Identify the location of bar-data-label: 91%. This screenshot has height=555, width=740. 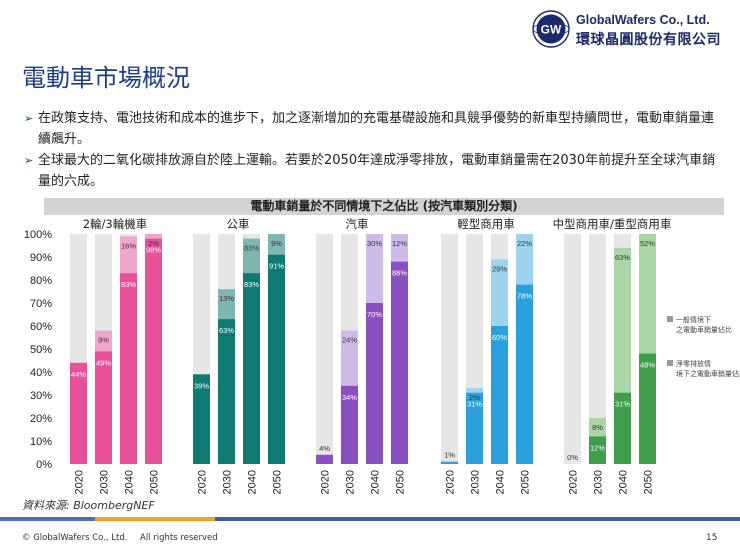
(276, 266).